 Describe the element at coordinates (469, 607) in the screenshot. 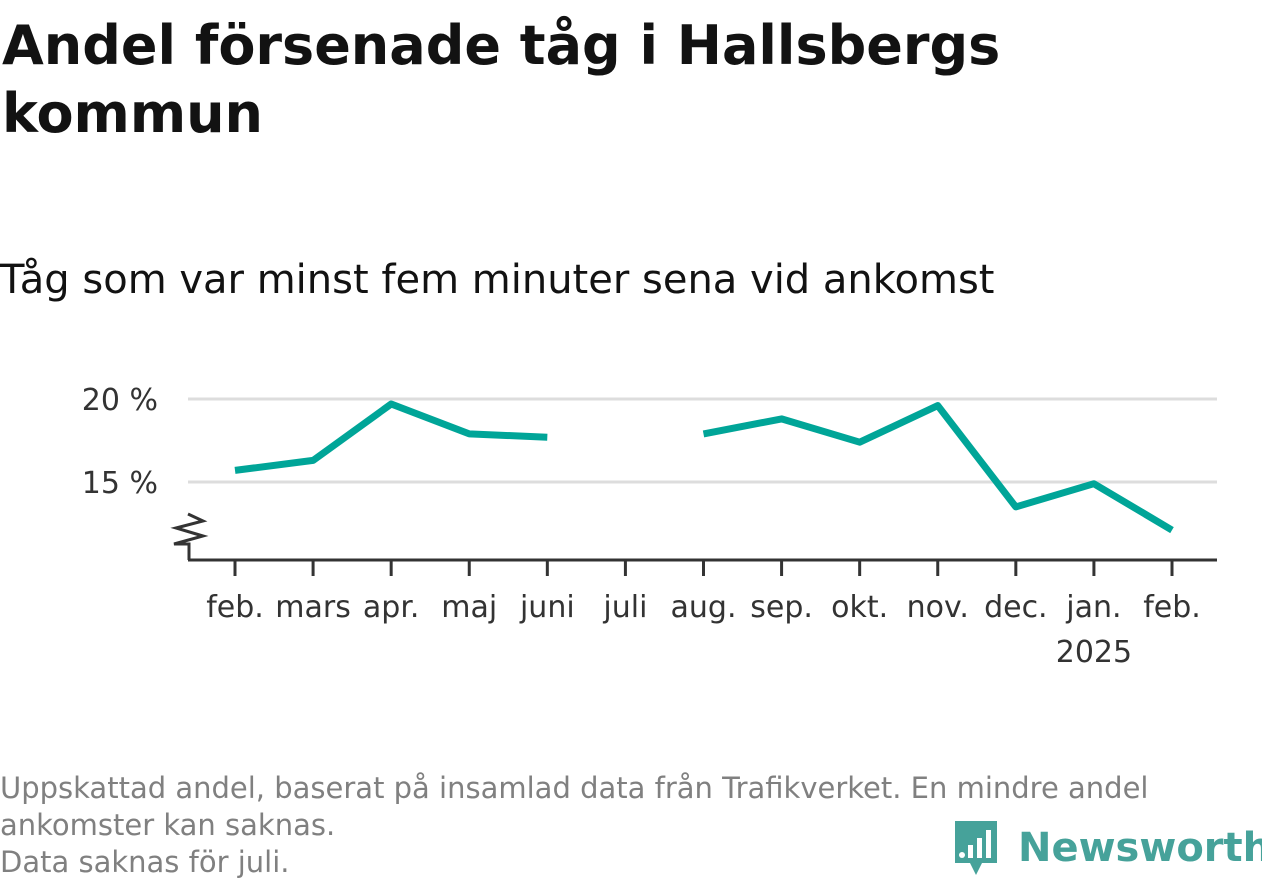

I see `x-tick-label-3: maj` at that location.